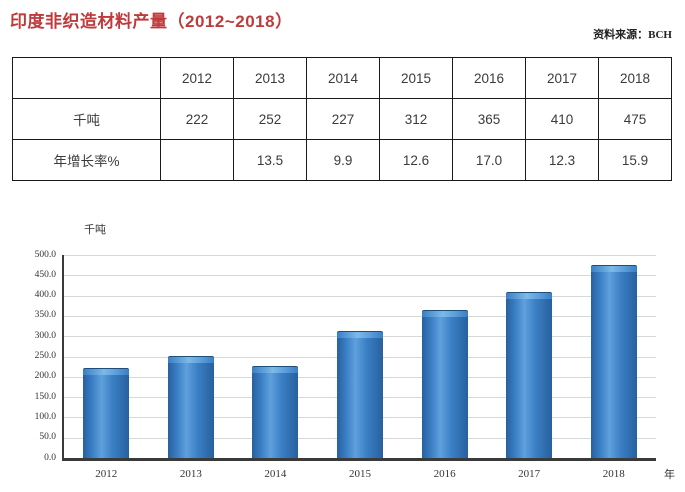  What do you see at coordinates (562, 119) in the screenshot?
I see `table-cell: 410` at bounding box center [562, 119].